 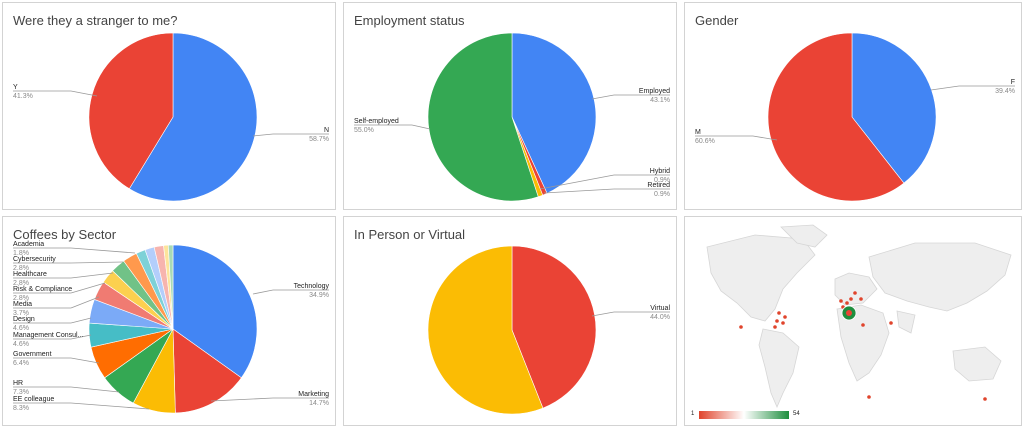 I want to click on slice-percent: 1.8%, so click(x=21, y=253).